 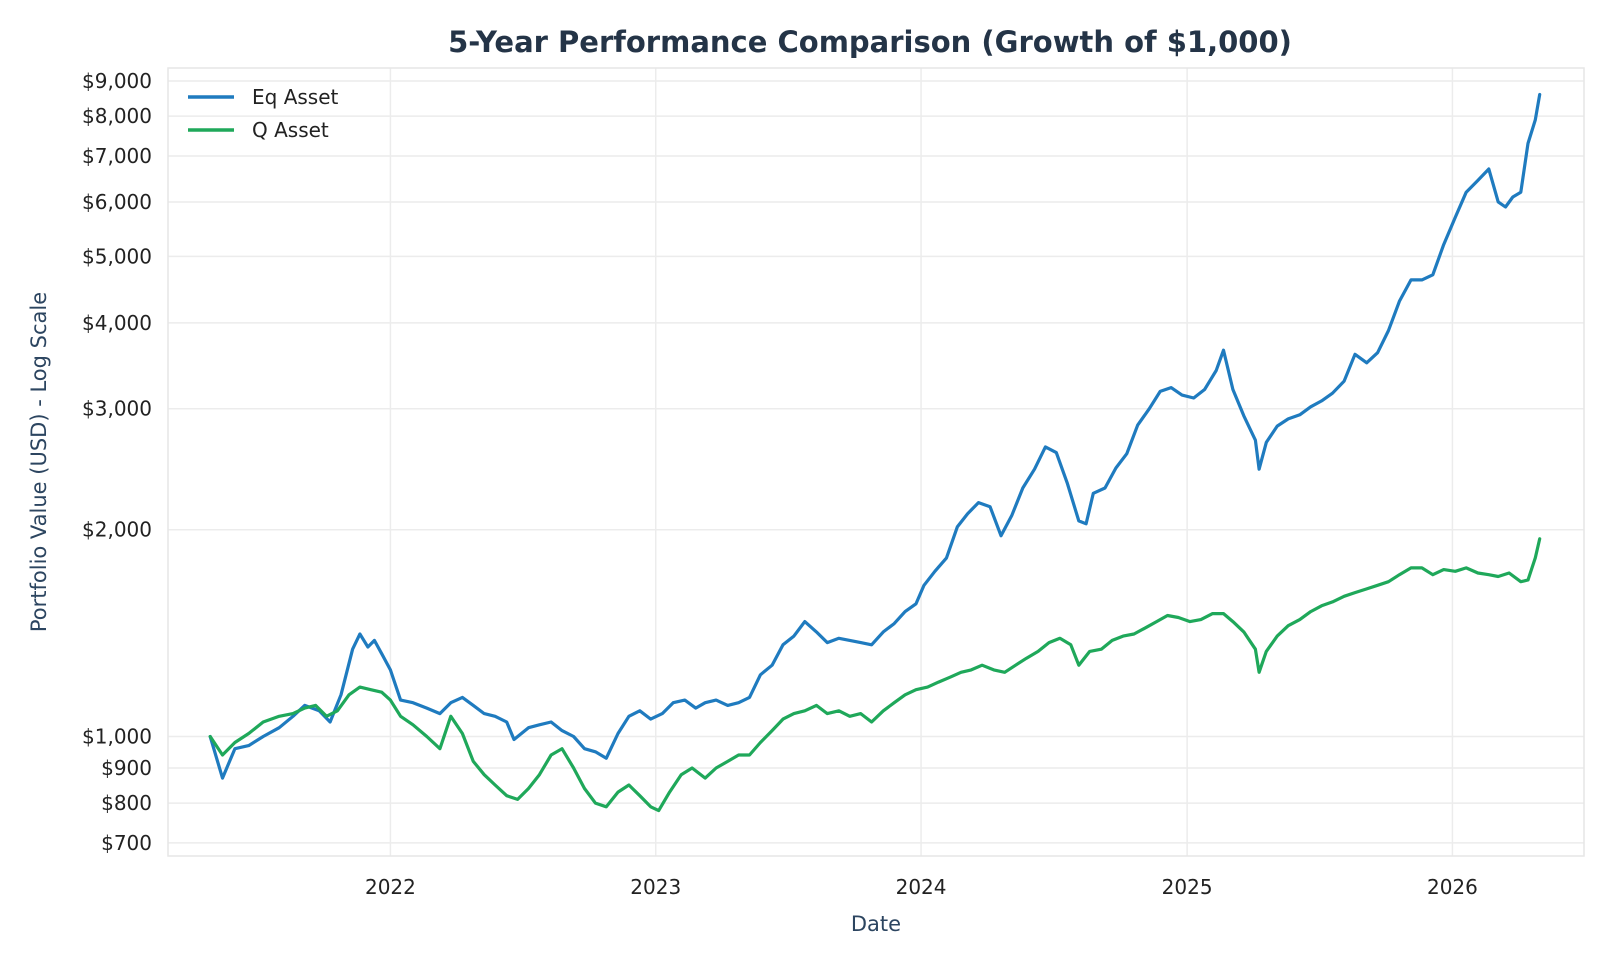 I want to click on legend-label-q-asset: Q Asset, so click(x=290, y=130).